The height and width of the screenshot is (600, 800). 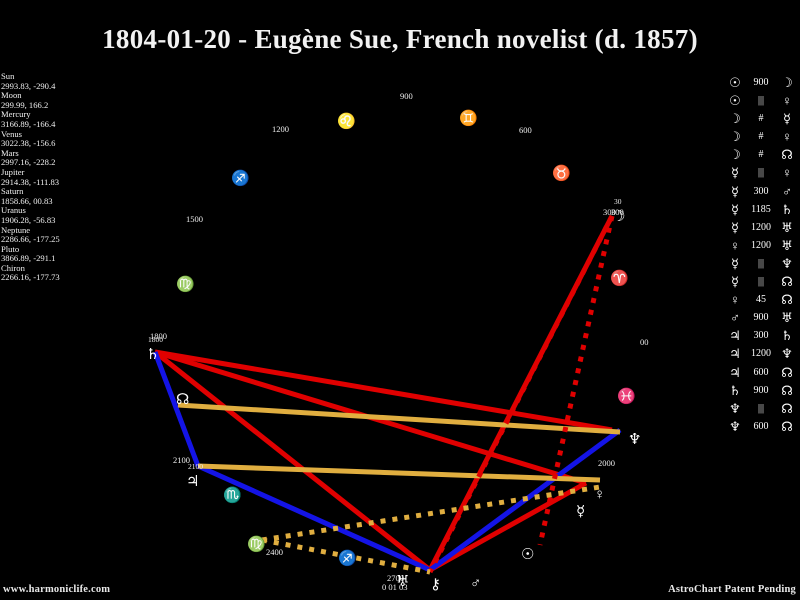 What do you see at coordinates (761, 82) in the screenshot?
I see `aspect-angle-label: 900` at bounding box center [761, 82].